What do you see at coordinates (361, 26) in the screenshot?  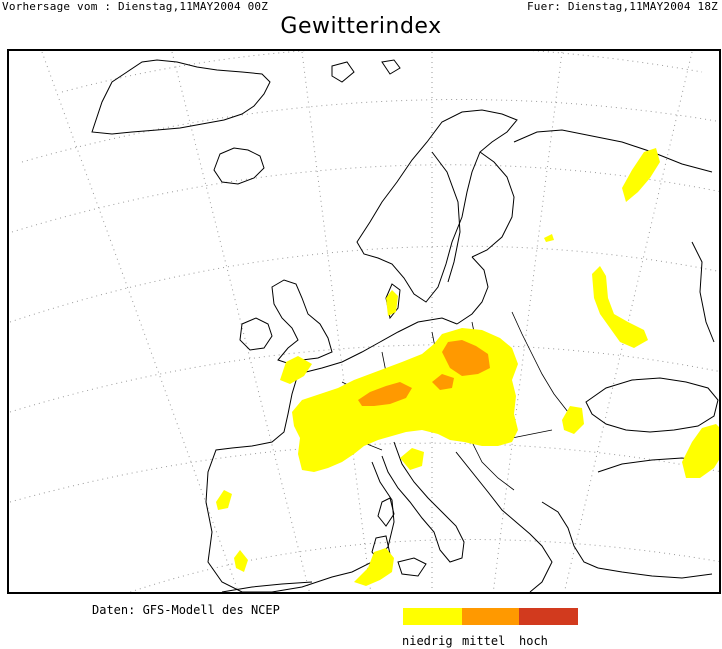 I see `map-title: Gewitterindex` at bounding box center [361, 26].